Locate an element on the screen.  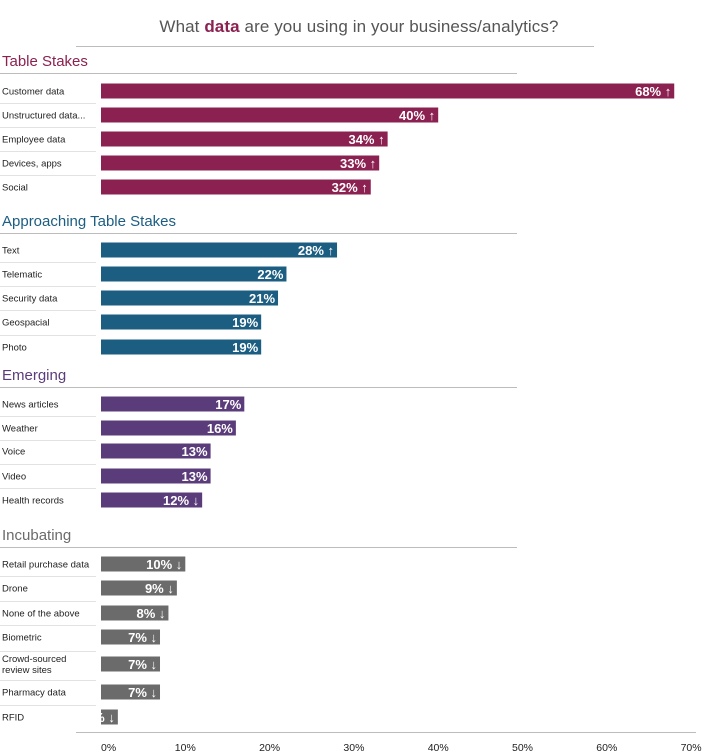
x-tick-label: 40% is located at coordinates (438, 748).